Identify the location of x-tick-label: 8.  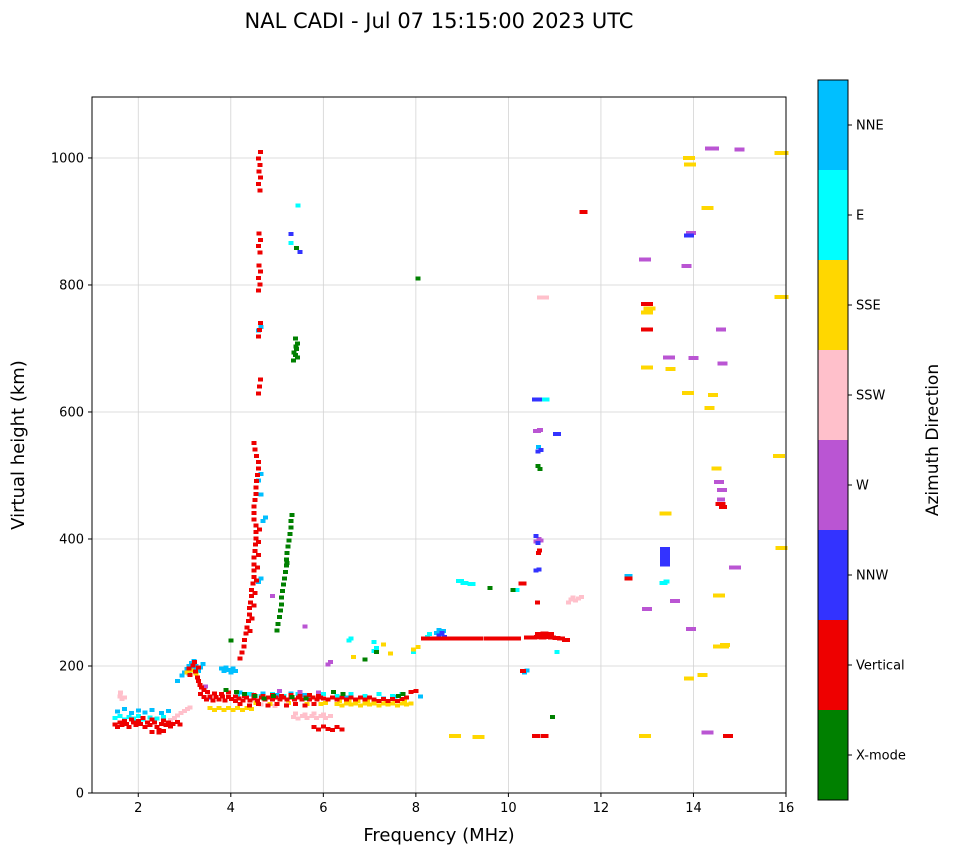
(416, 808).